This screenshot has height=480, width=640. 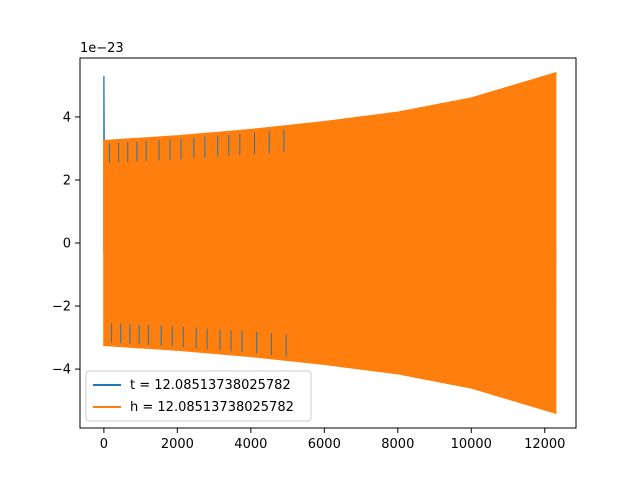 I want to click on y-tick-label: 0, so click(x=67, y=244).